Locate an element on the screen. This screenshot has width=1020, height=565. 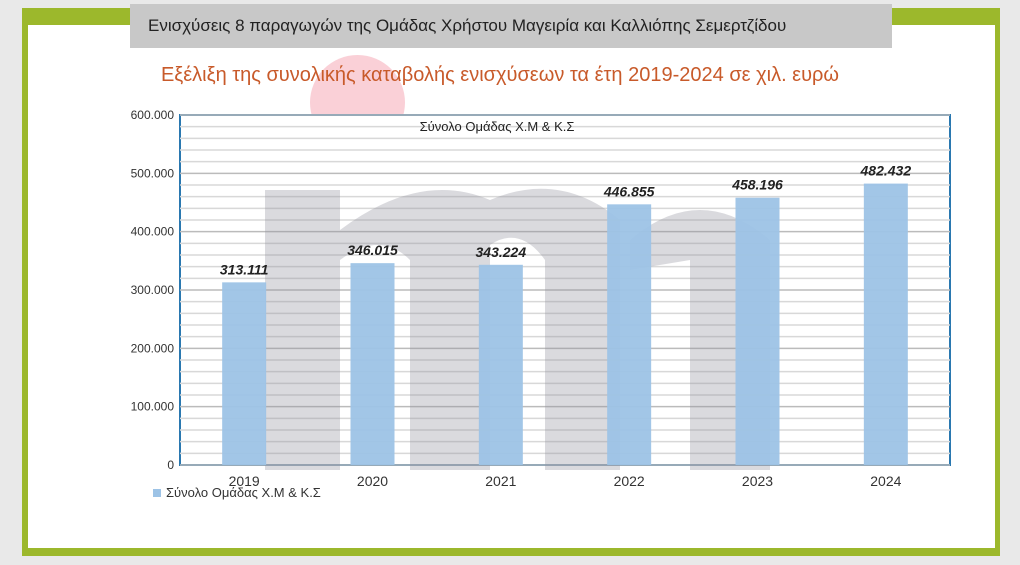
bar-2020 is located at coordinates (372, 364).